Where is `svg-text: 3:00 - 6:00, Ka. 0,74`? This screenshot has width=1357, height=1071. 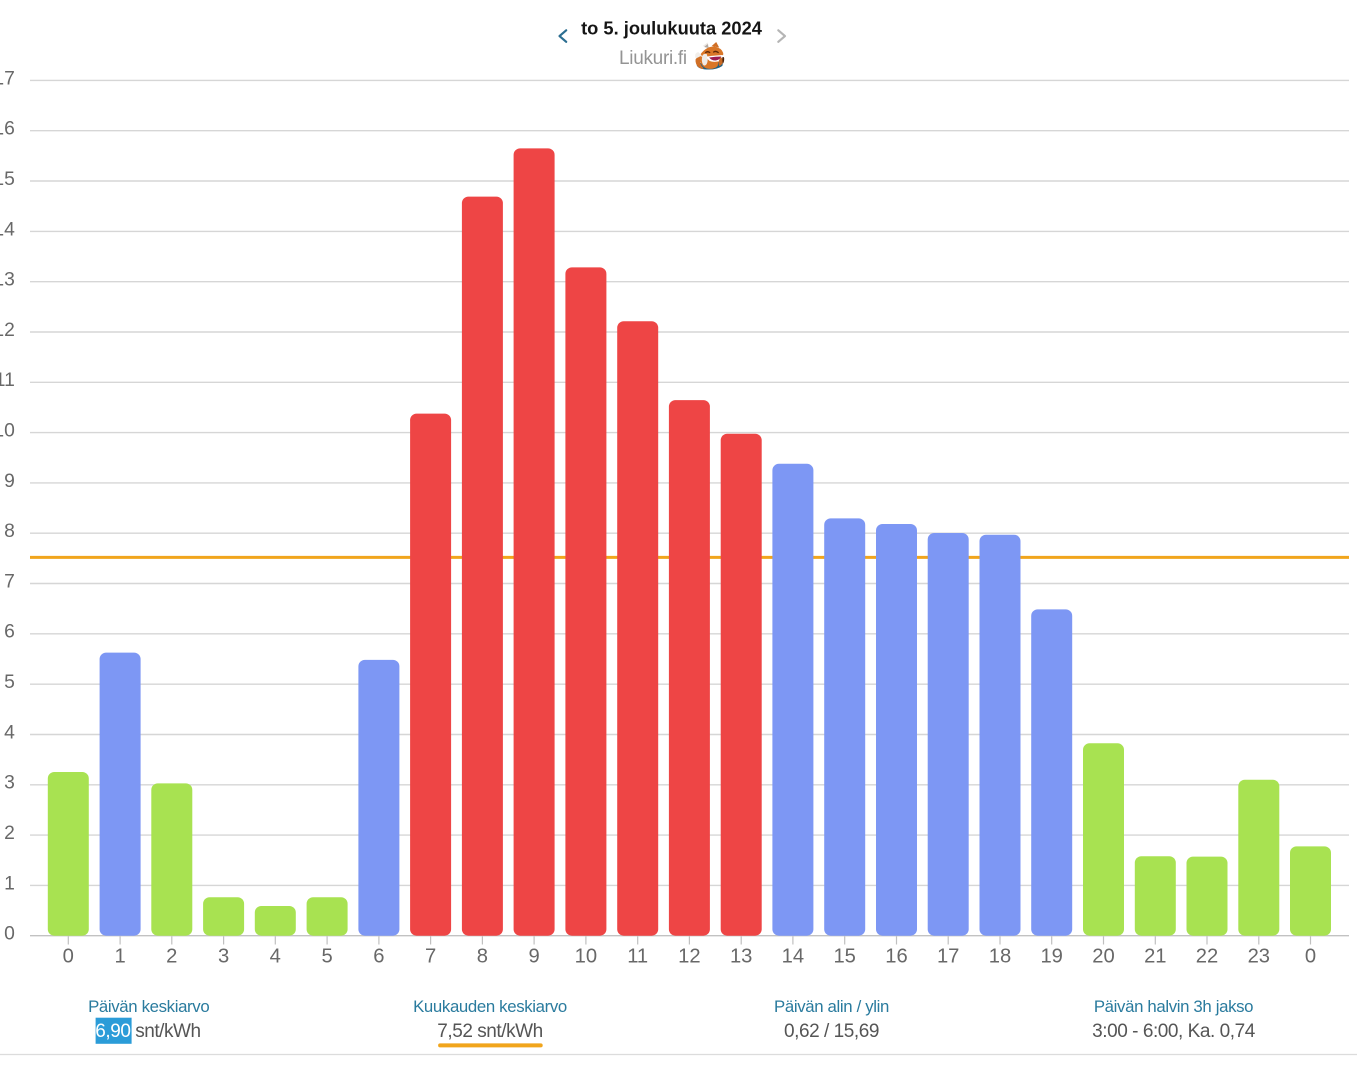 svg-text: 3:00 - 6:00, Ka. 0,74 is located at coordinates (1174, 1031).